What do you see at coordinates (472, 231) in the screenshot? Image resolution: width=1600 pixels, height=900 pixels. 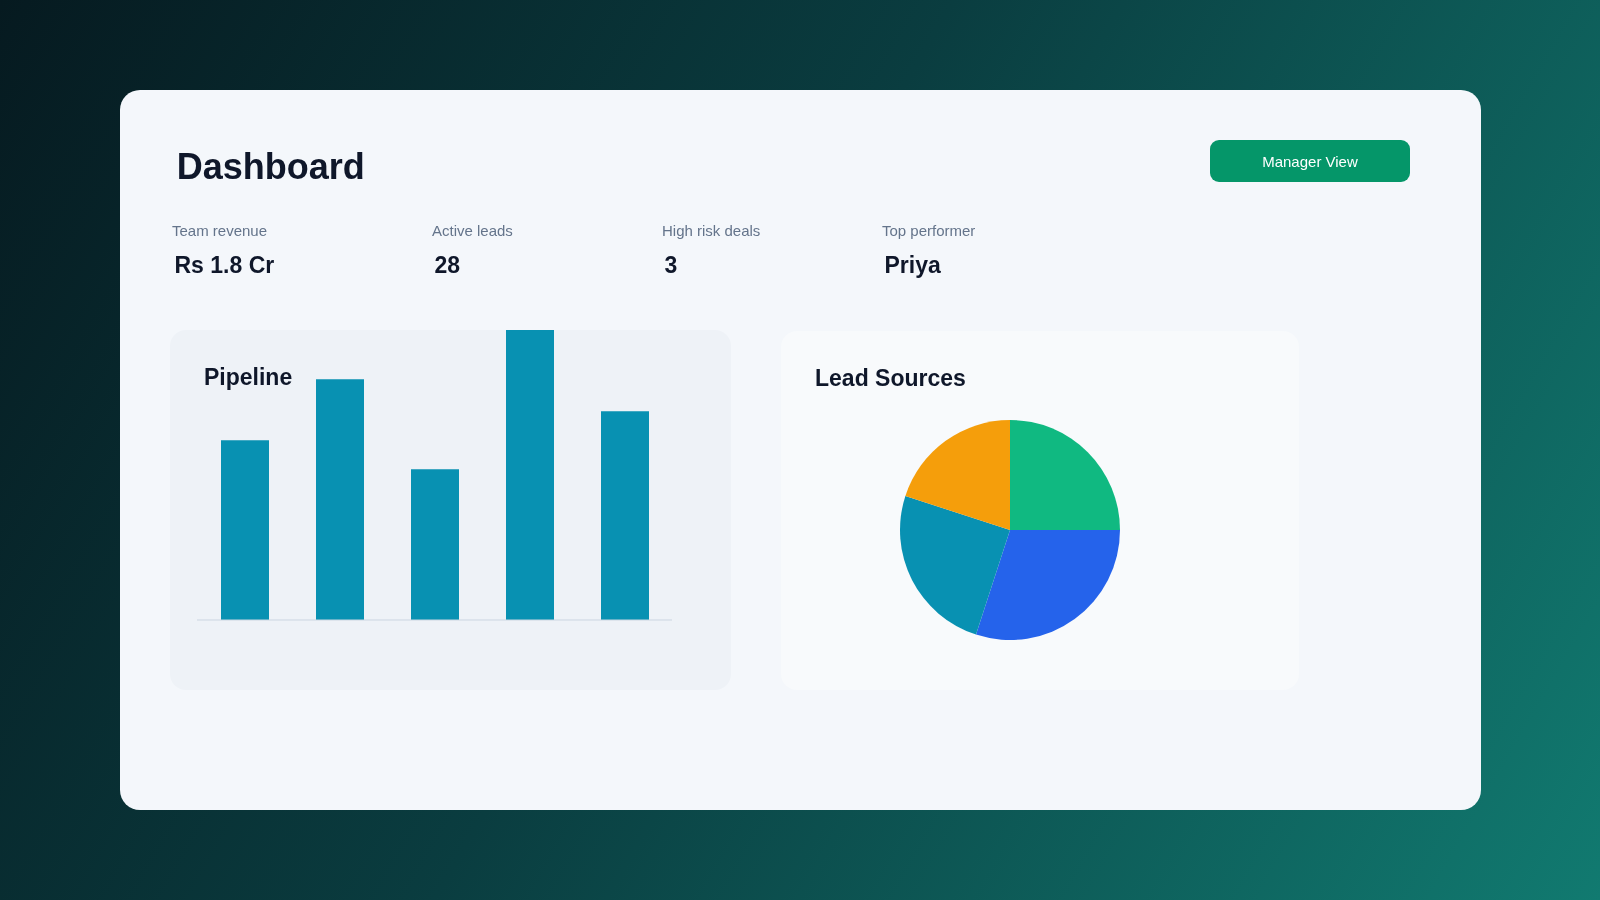 I see `text: Active leads` at bounding box center [472, 231].